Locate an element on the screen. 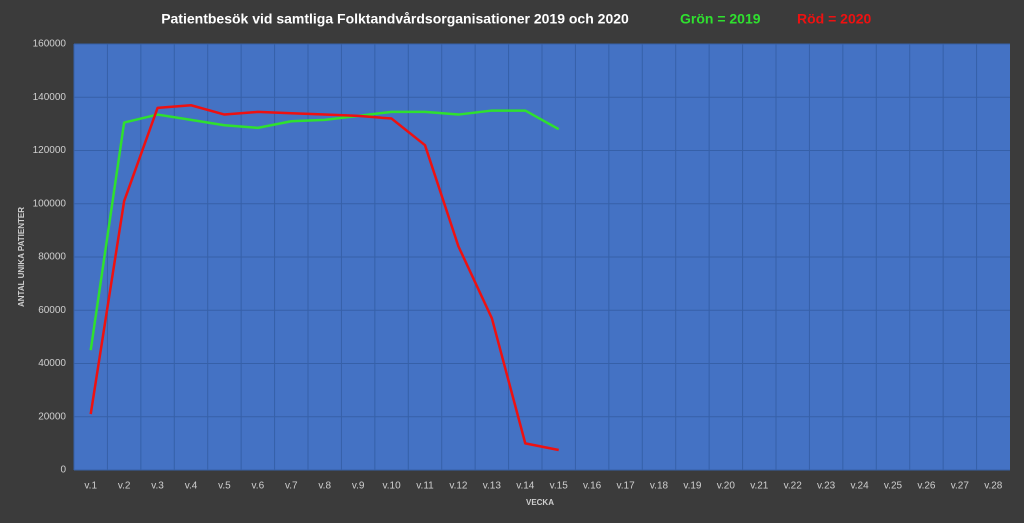  x-tick-label: v.23 is located at coordinates (826, 486).